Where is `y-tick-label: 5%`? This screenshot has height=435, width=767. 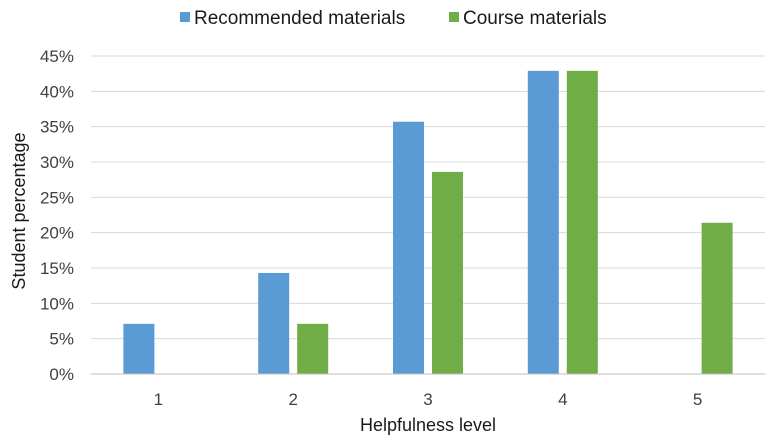
y-tick-label: 5% is located at coordinates (61, 339).